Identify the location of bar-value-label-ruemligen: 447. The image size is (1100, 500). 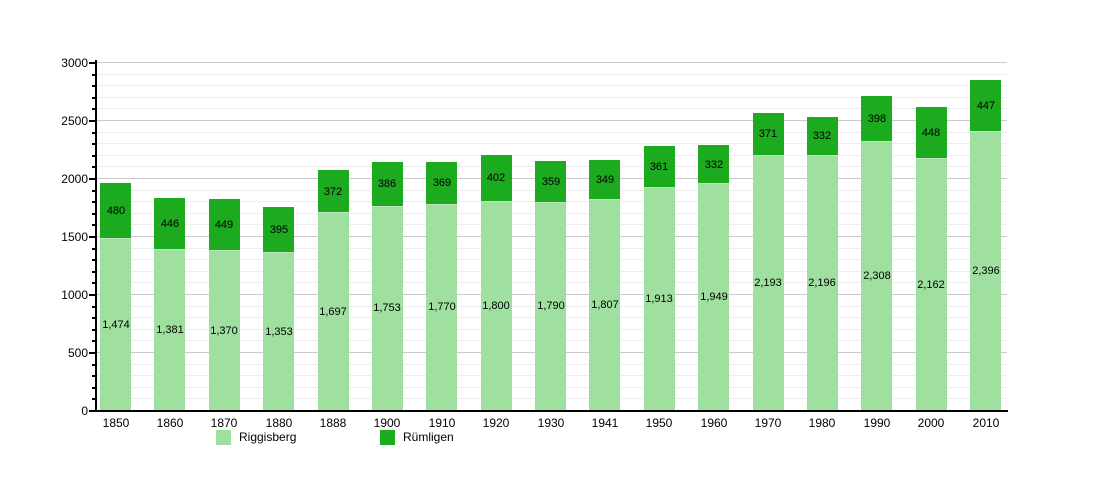
(986, 106).